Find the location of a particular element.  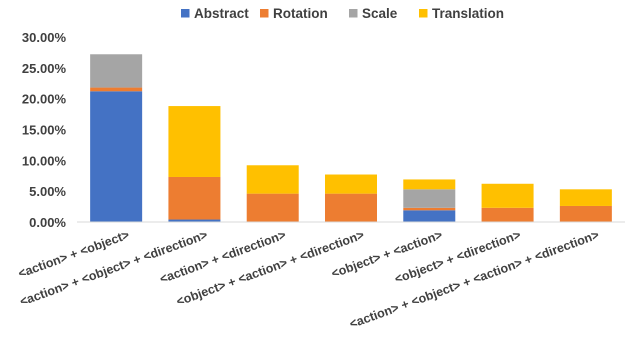

legend-label-scale: Scale is located at coordinates (380, 13).